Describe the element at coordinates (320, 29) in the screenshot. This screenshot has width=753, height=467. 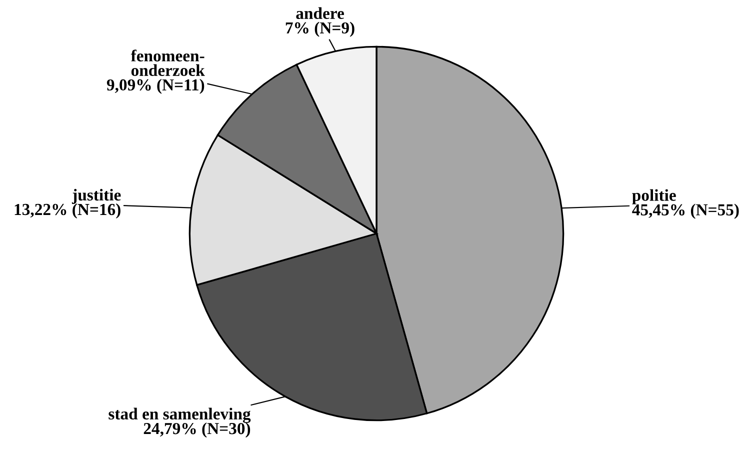
I see `data-label: 7% (N=9)` at that location.